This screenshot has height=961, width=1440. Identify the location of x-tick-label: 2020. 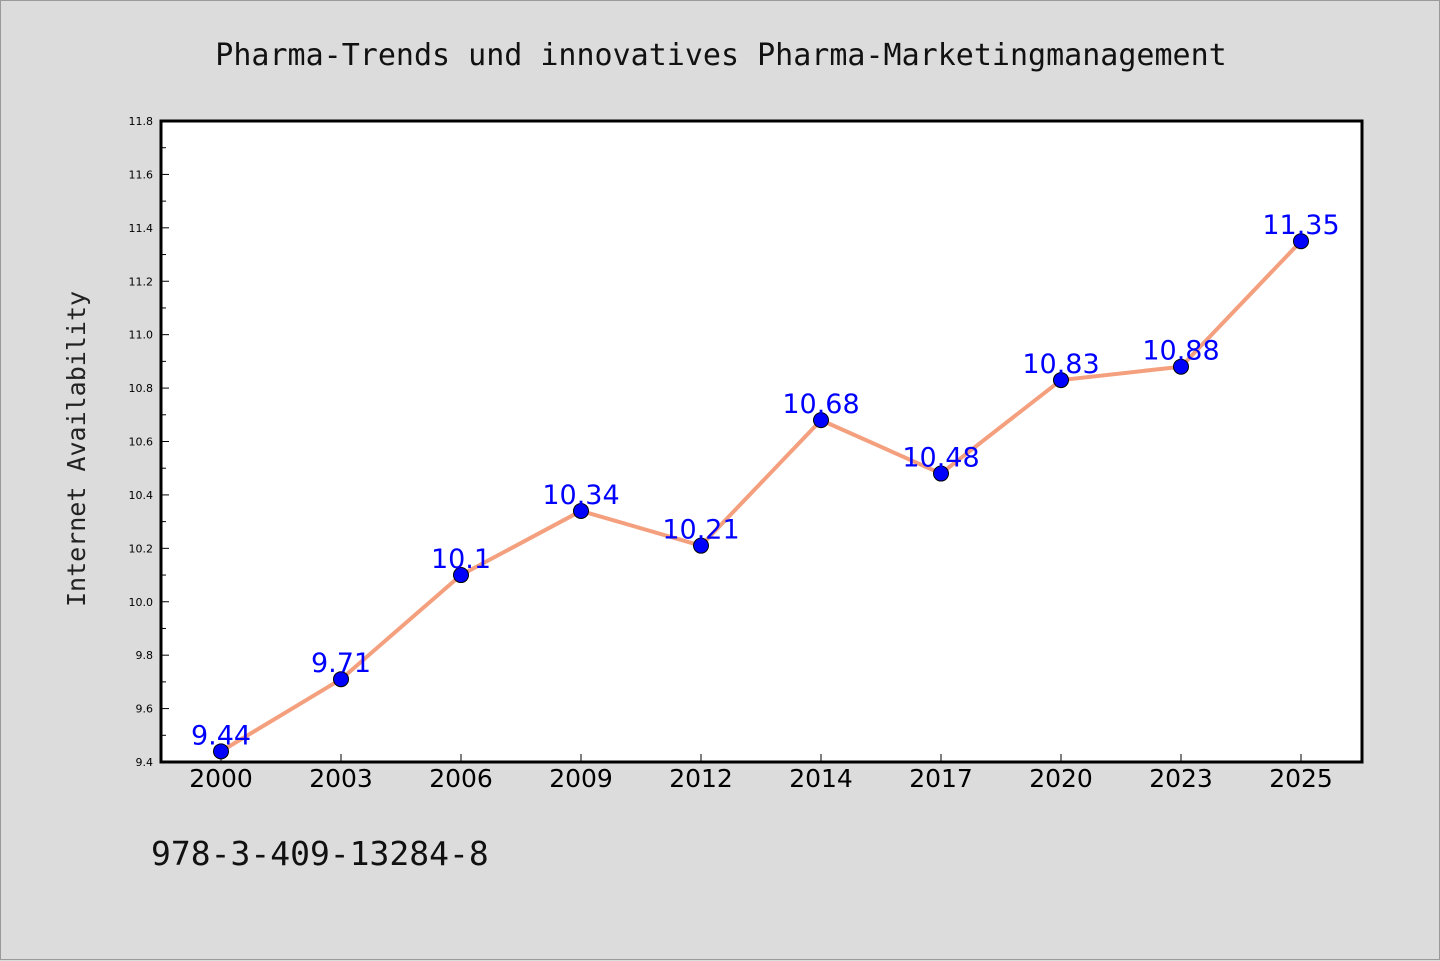
(1061, 778).